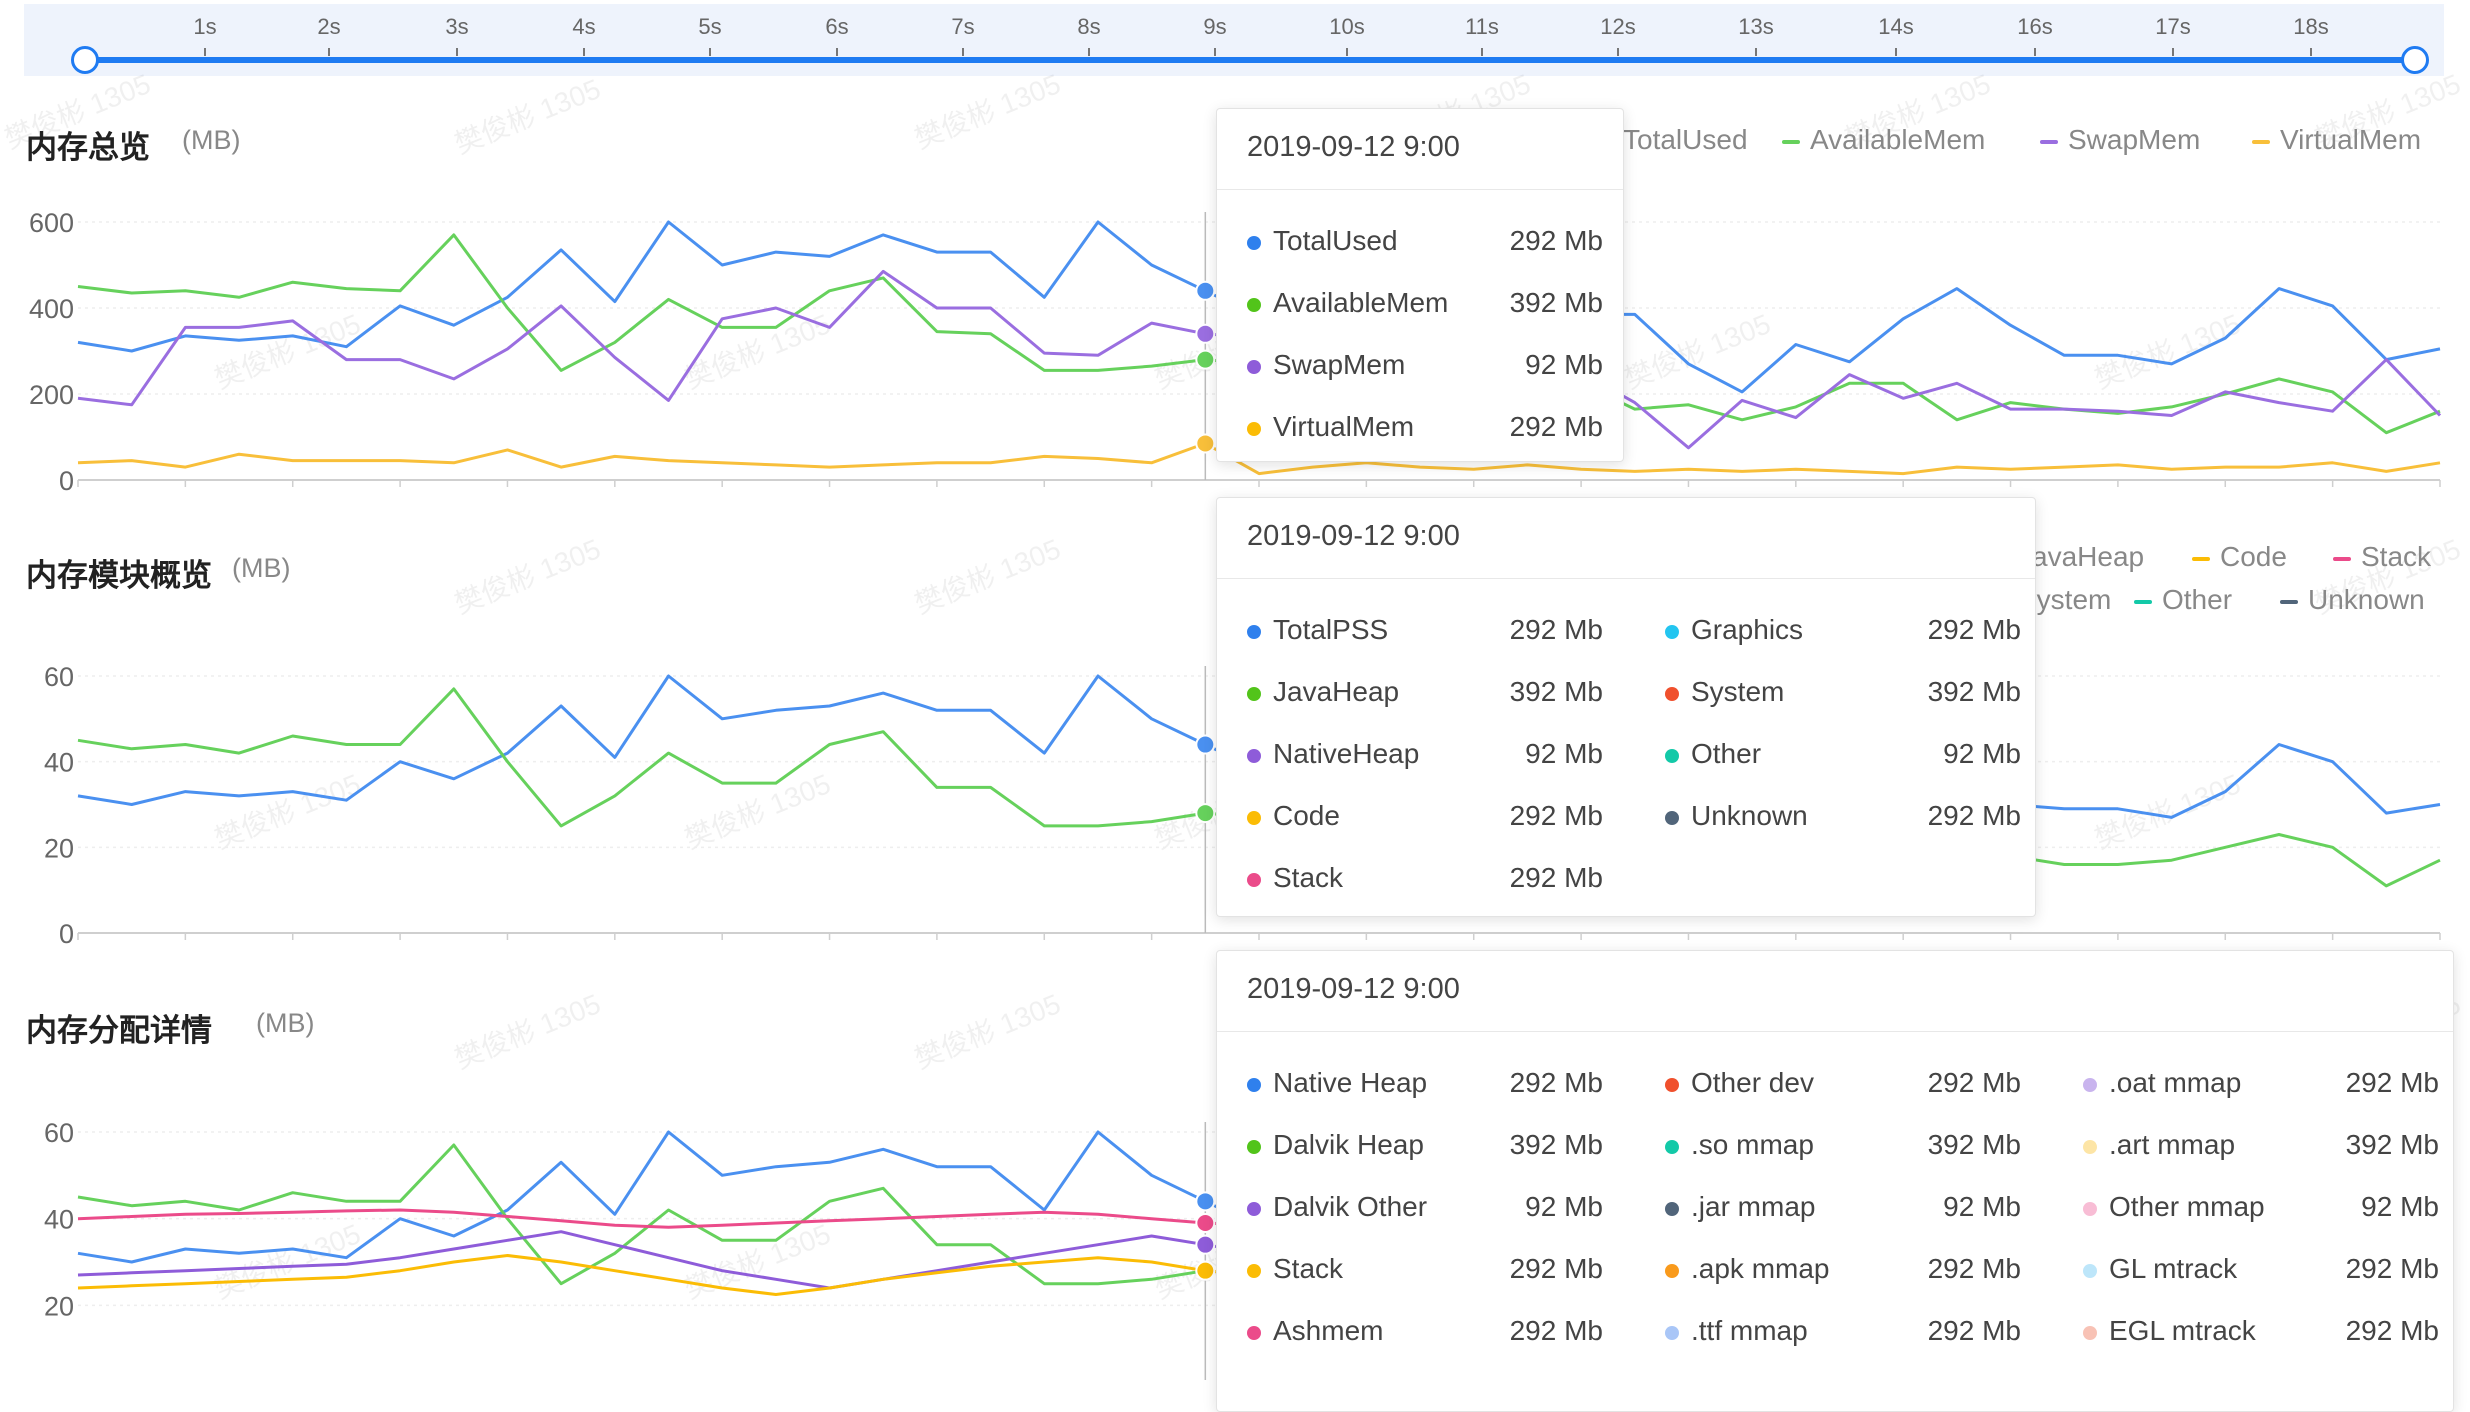 The width and height of the screenshot is (2470, 1412). Describe the element at coordinates (1205, 1270) in the screenshot. I see `hover-point-stack` at that location.